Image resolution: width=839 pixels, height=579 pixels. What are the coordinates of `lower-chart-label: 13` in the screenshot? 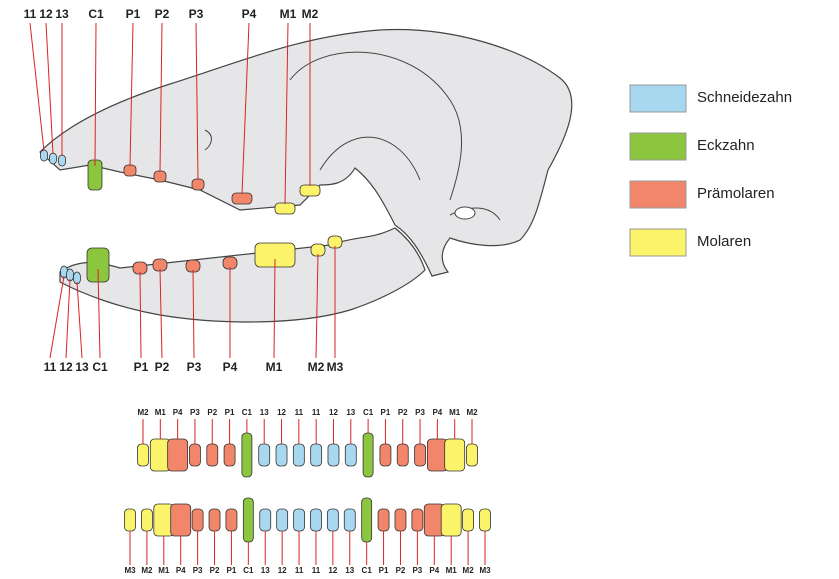 It's located at (265, 570).